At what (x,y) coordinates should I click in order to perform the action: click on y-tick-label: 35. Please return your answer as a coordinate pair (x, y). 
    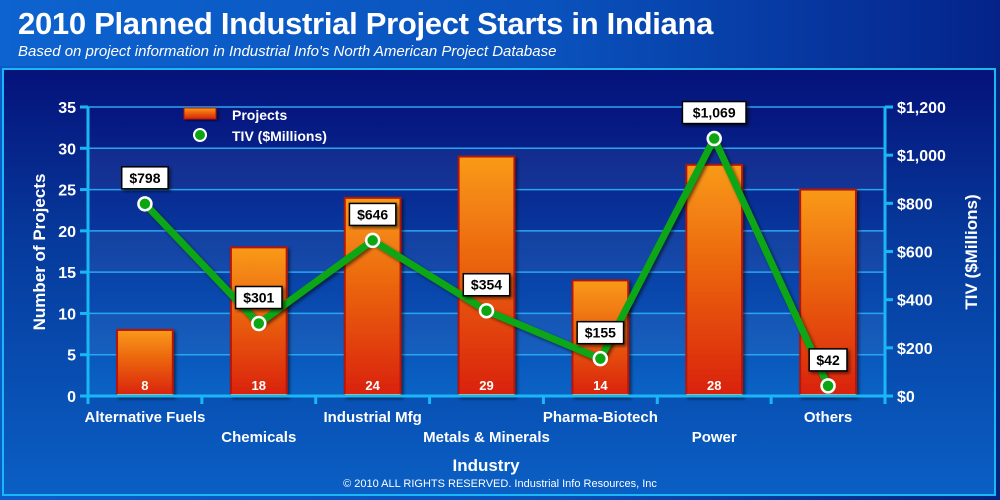
    Looking at the image, I should click on (67, 108).